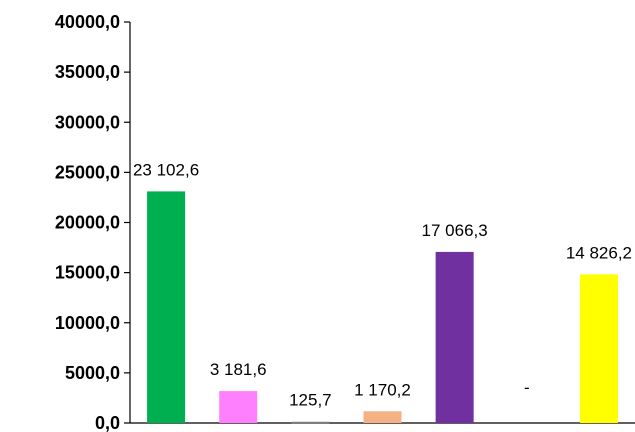  I want to click on y-tick-label: 40000,0, so click(87, 22).